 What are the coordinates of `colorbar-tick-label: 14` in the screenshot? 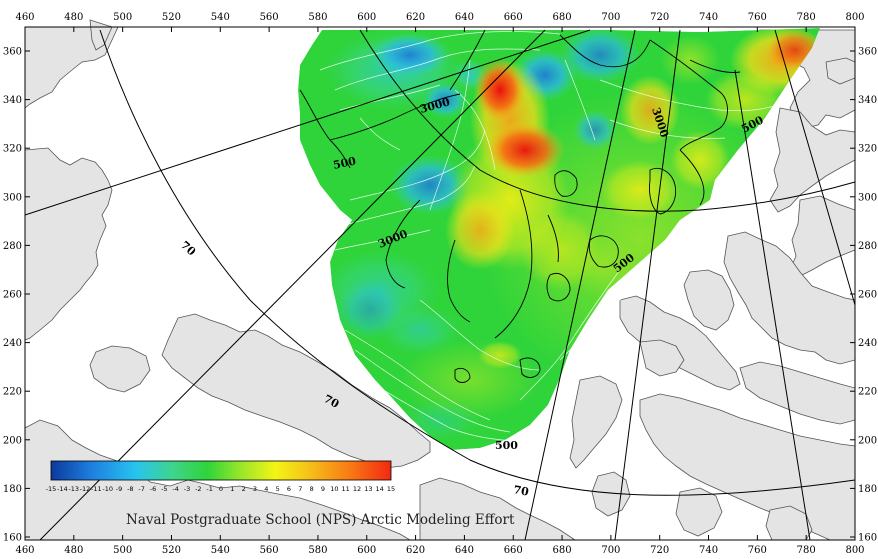 It's located at (380, 489).